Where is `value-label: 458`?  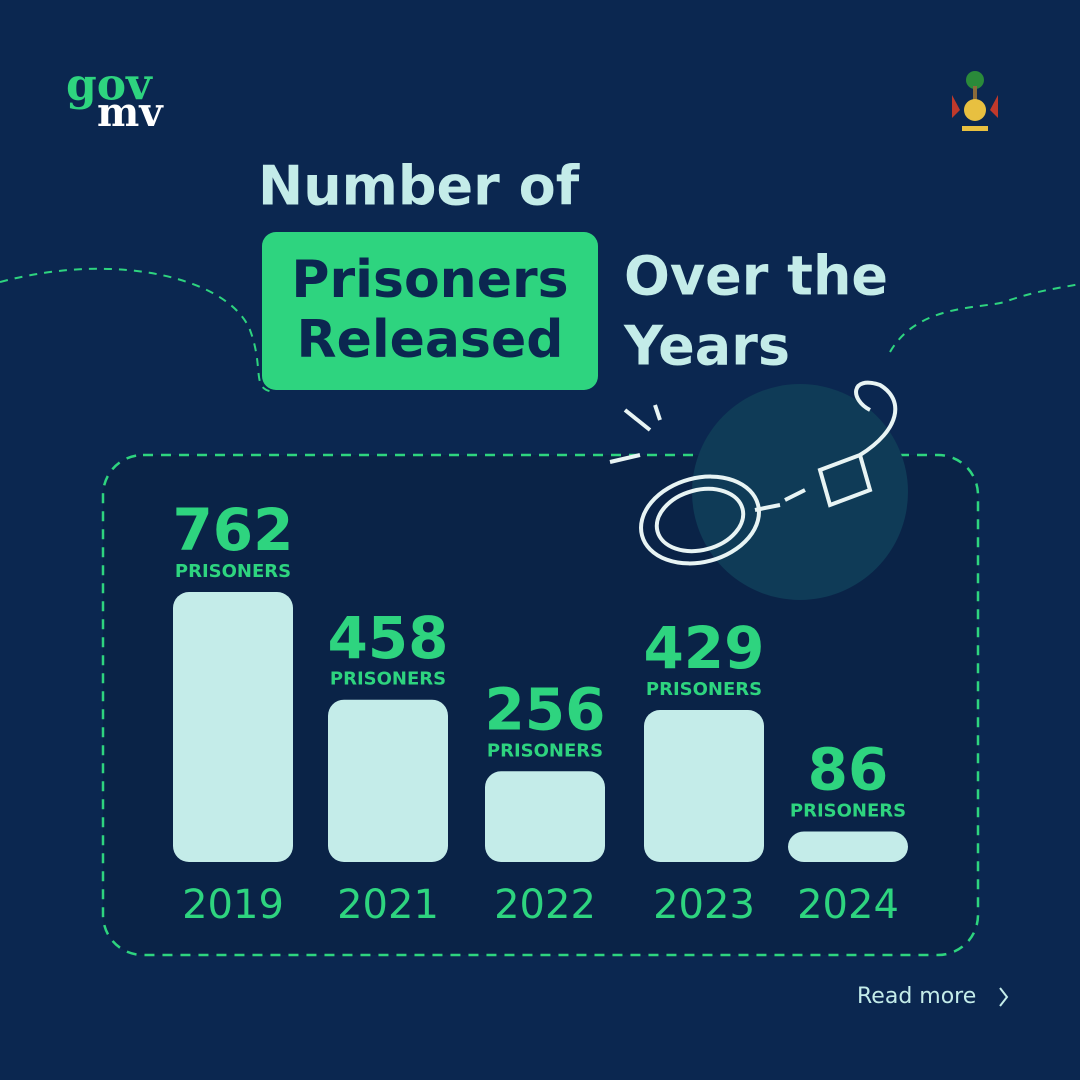 value-label: 458 is located at coordinates (387, 638).